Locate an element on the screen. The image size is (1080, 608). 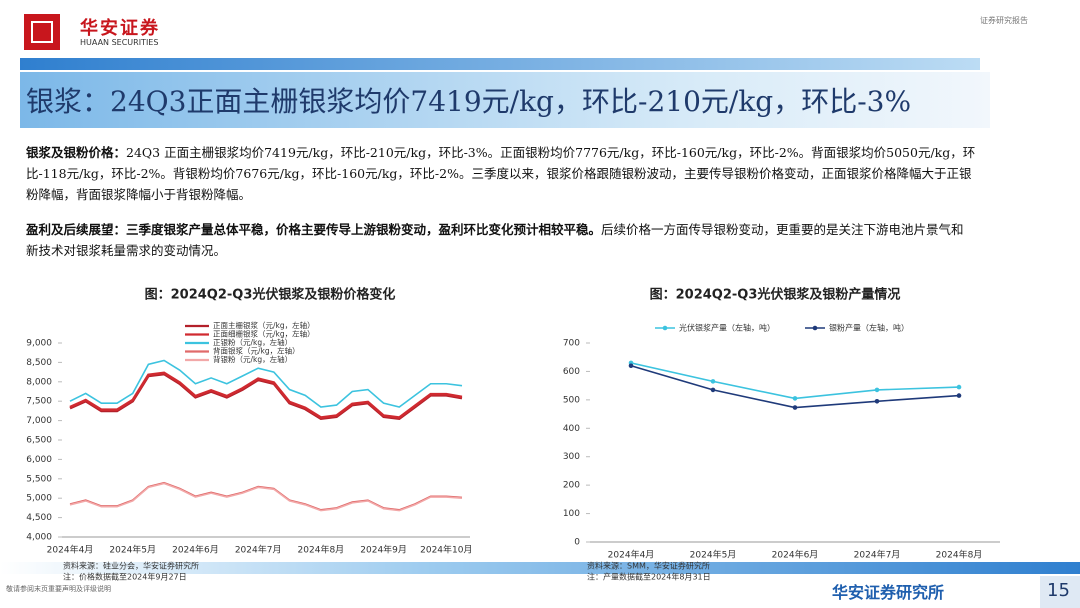
y-tick-label: 5,000 is located at coordinates (39, 499).